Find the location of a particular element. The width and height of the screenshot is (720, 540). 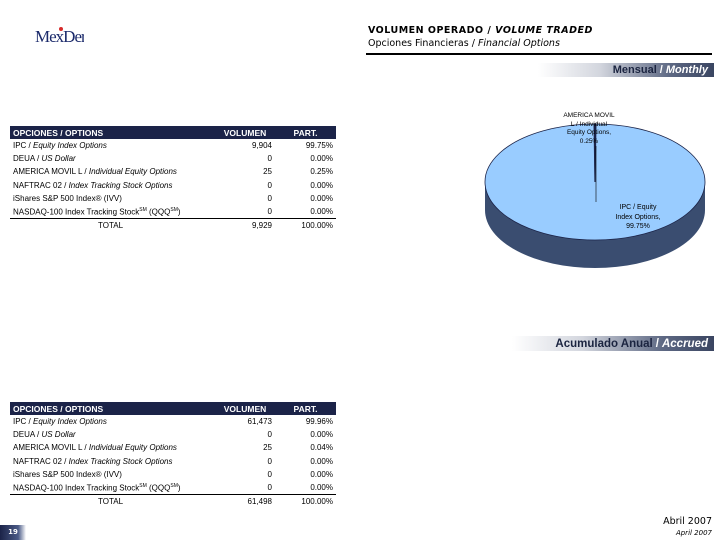

pie-label-amx-line: 0.25% is located at coordinates (589, 141).